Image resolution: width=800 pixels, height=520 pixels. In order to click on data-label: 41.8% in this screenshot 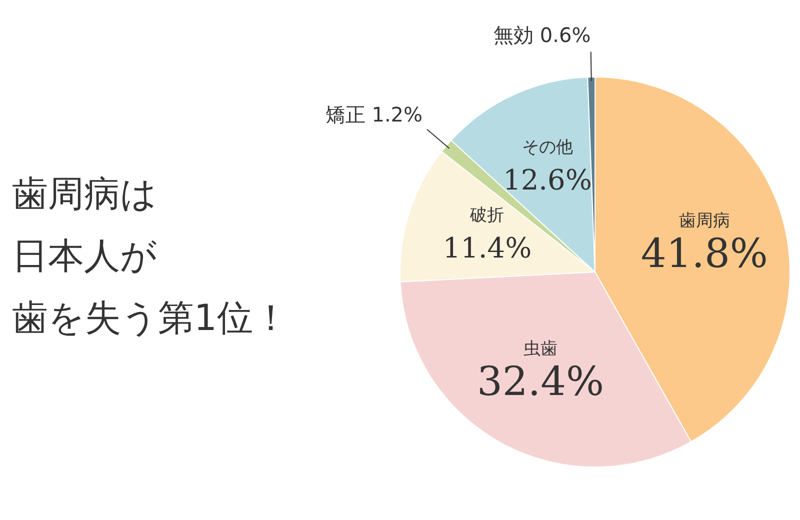, I will do `click(704, 254)`.